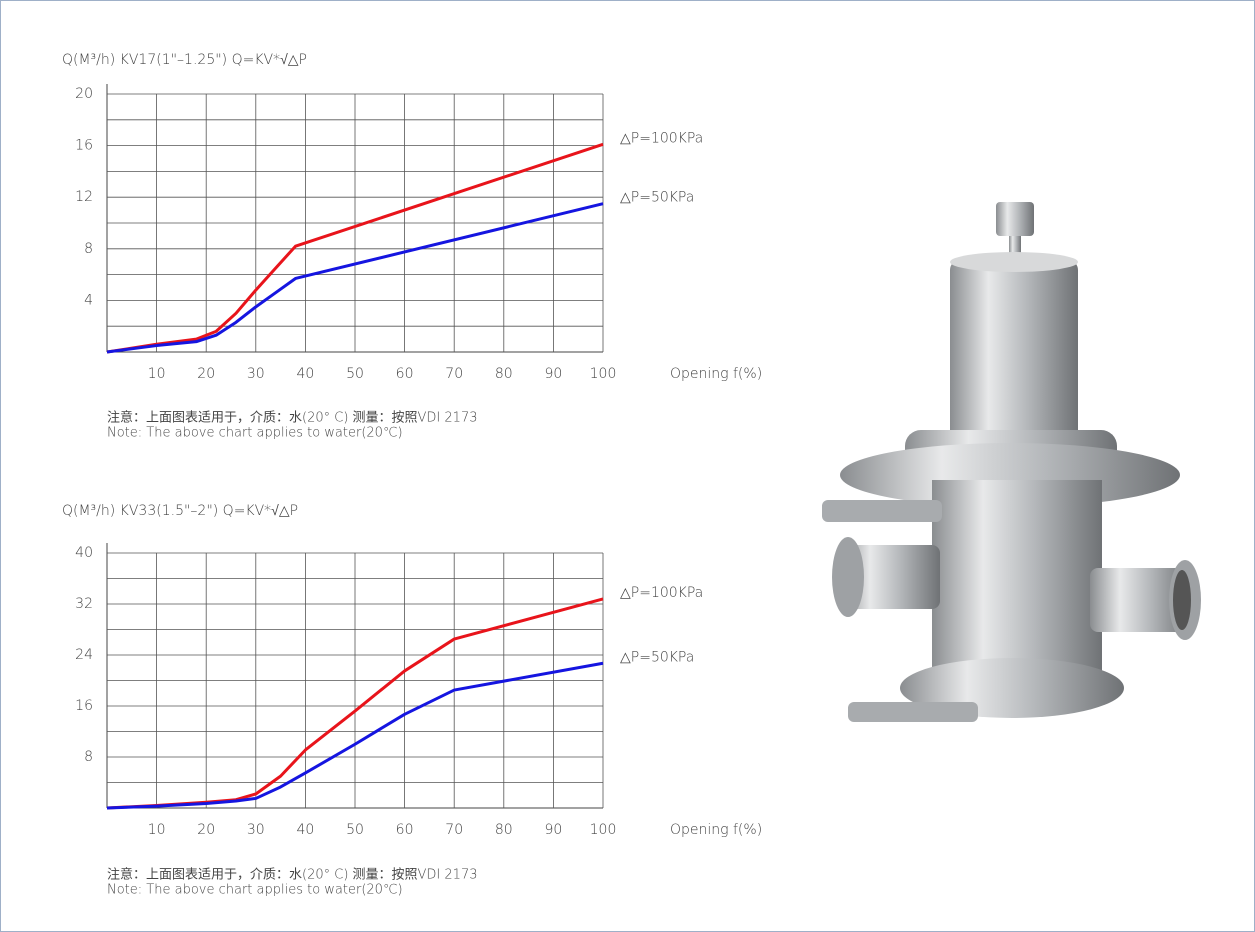 The width and height of the screenshot is (1255, 932). I want to click on y-tick-label: 24, so click(84, 655).